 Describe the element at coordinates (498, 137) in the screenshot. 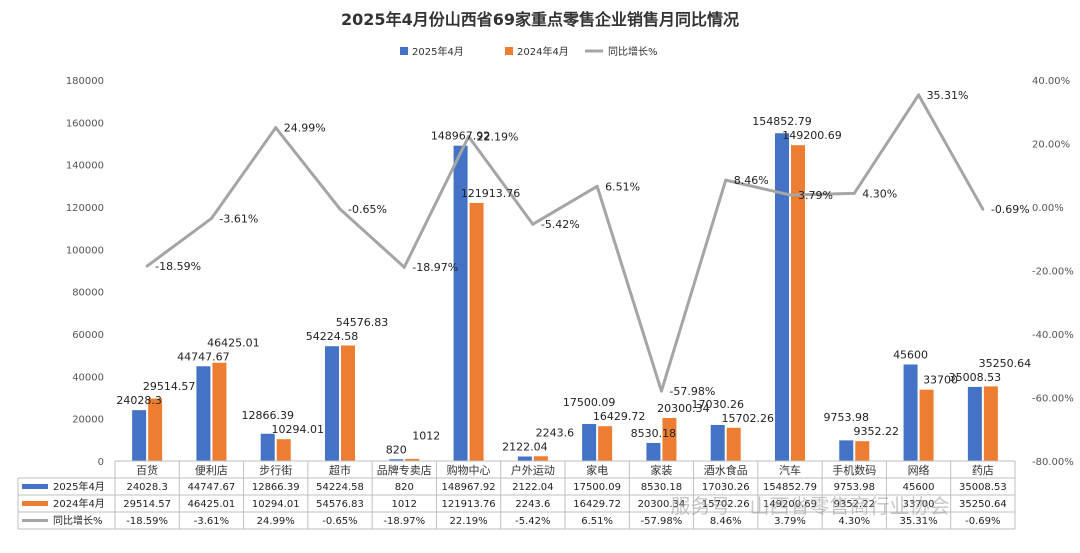

I see `growth-label-5: 22.19%` at that location.